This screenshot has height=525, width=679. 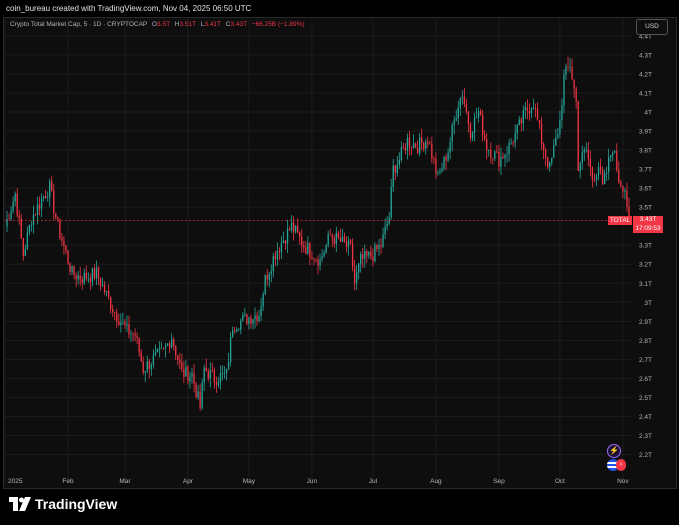 I want to click on close-value: 3.43T, so click(x=238, y=24).